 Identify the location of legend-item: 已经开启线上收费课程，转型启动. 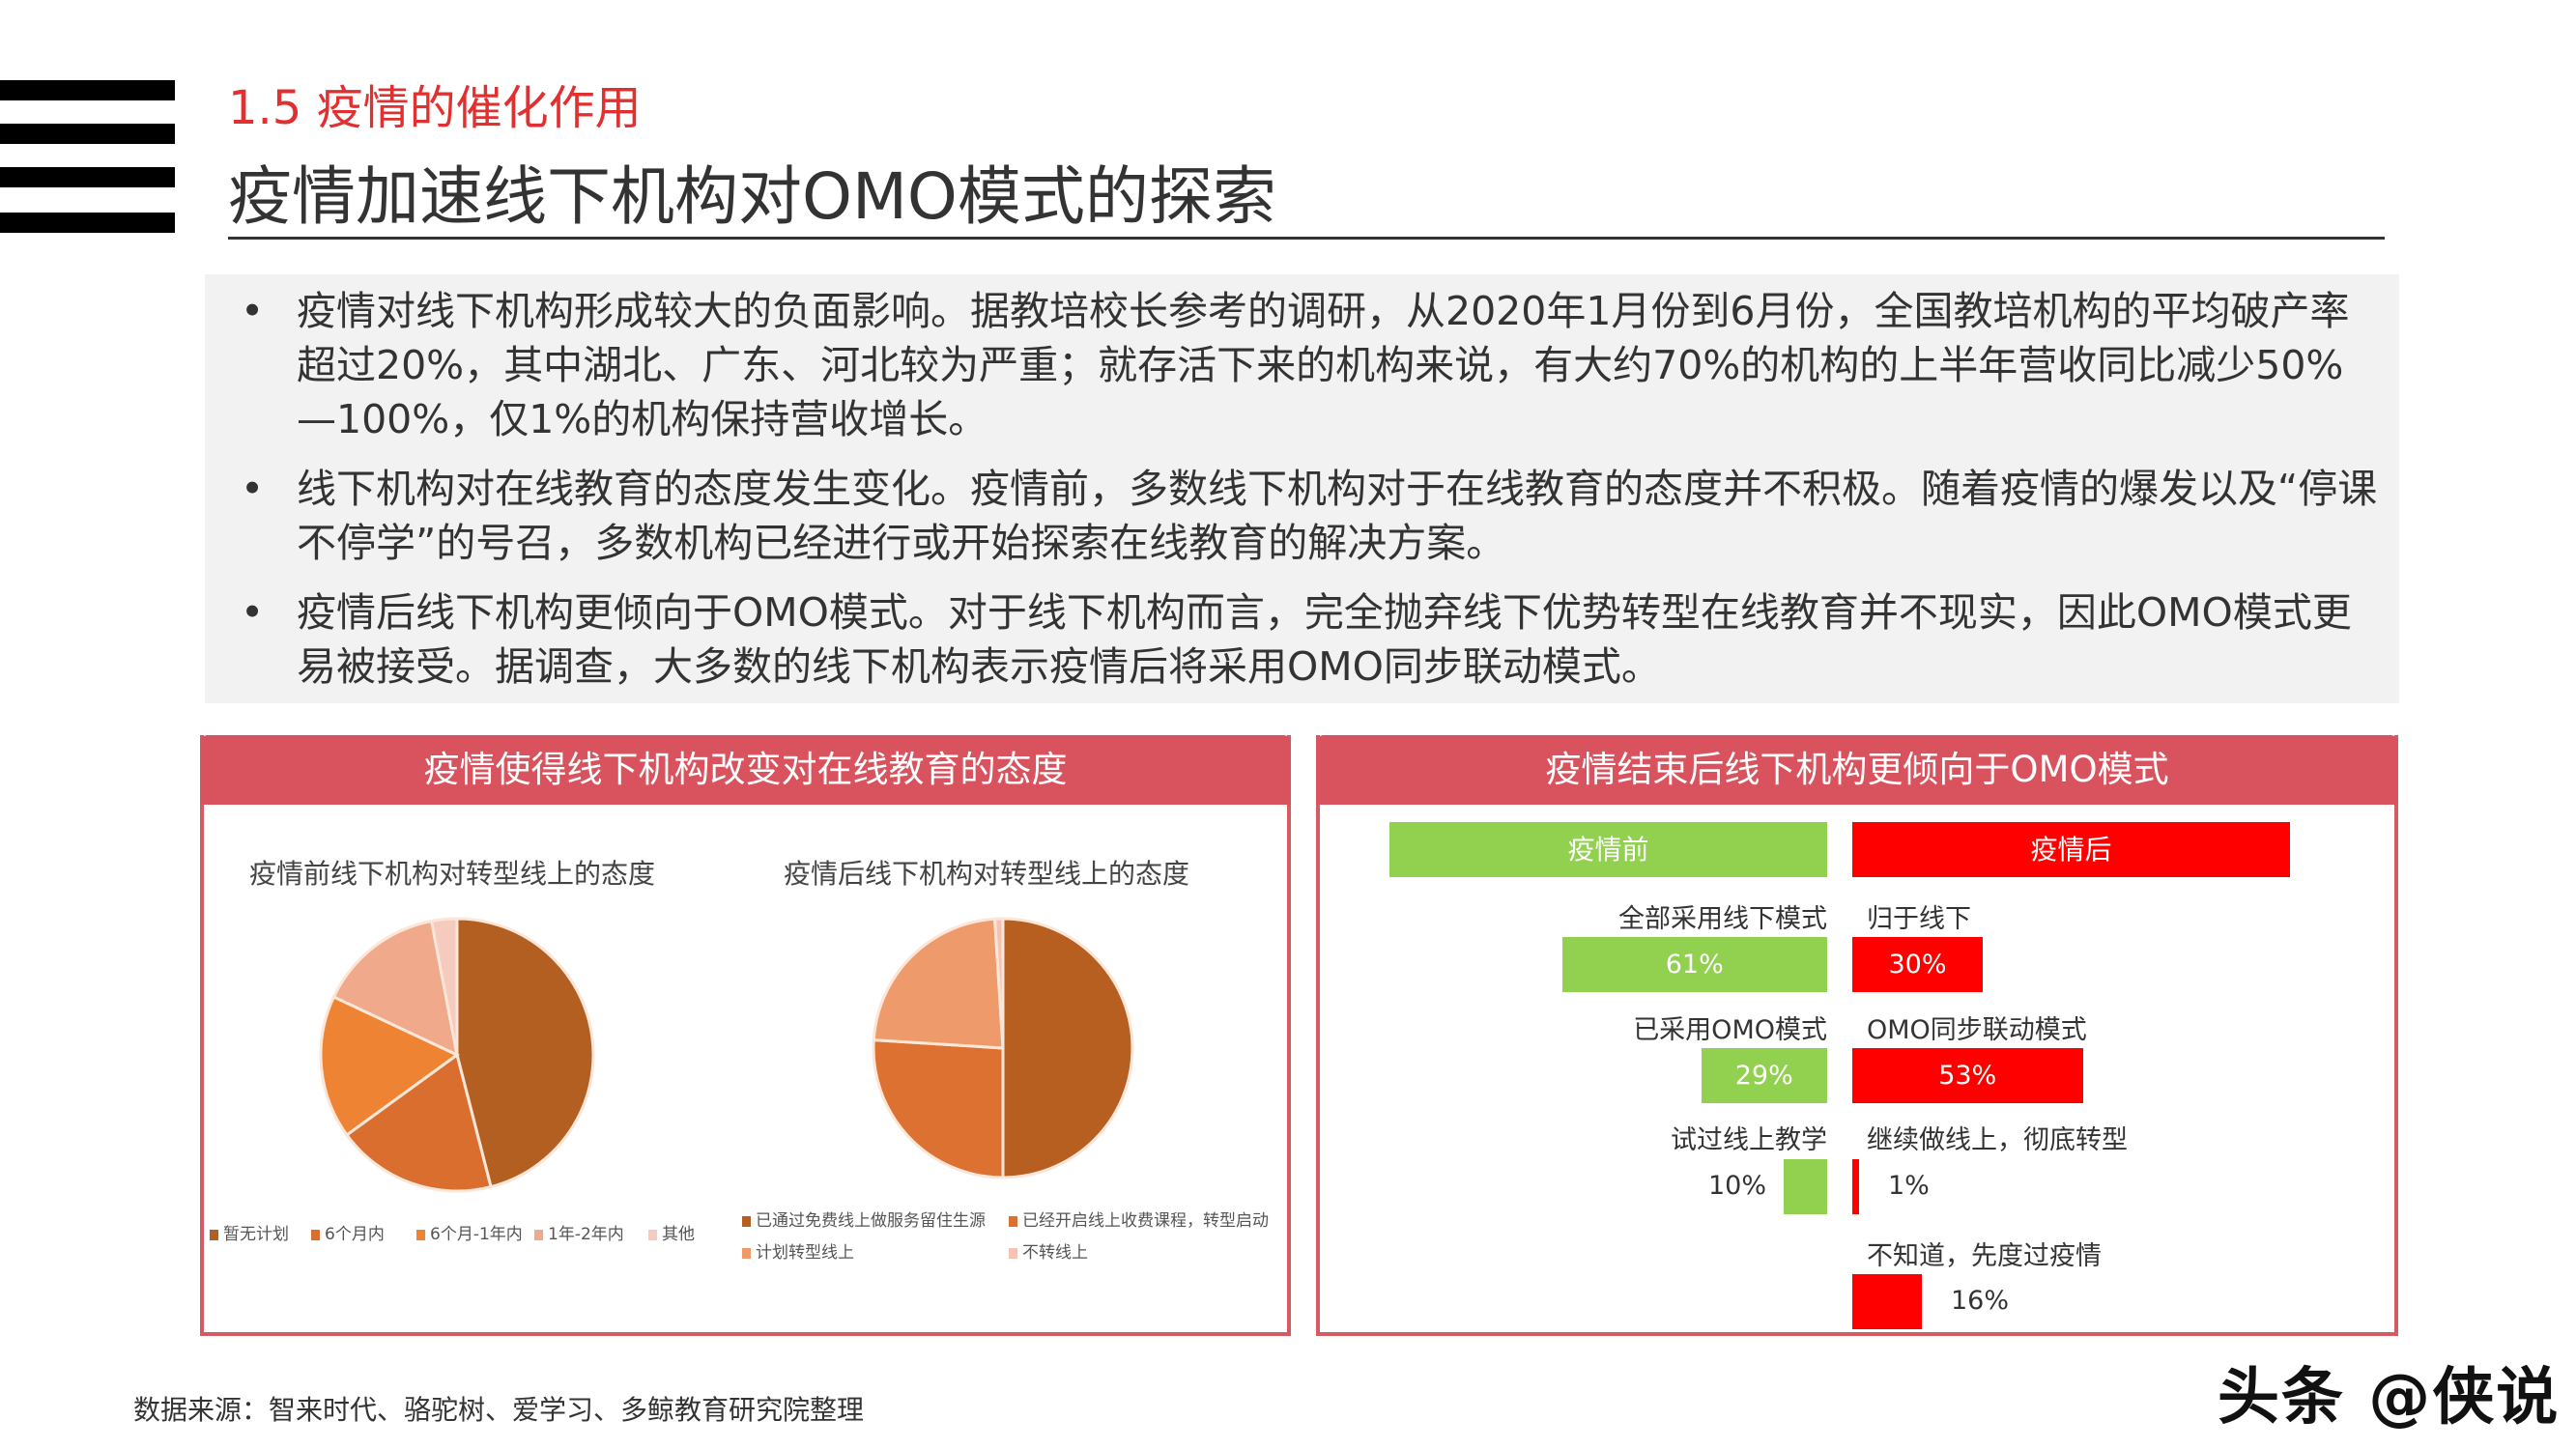
(1139, 1219).